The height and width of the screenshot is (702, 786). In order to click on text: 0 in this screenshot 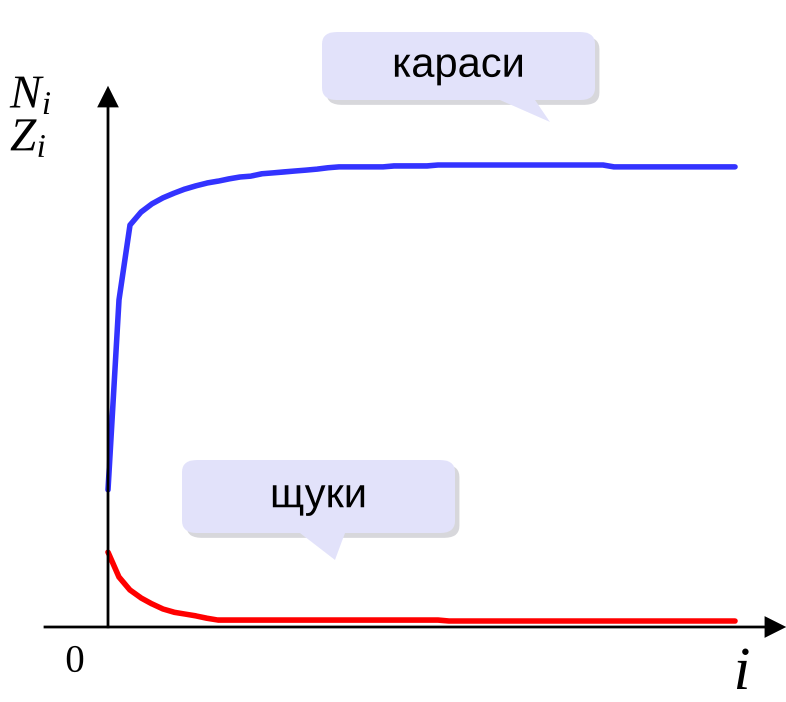, I will do `click(75, 659)`.